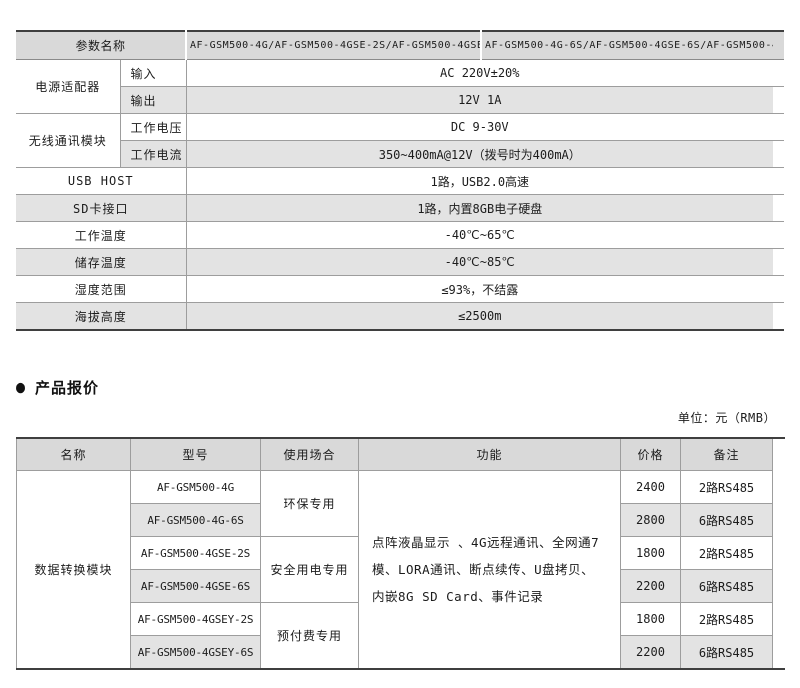 This screenshot has height=688, width=800. Describe the element at coordinates (480, 181) in the screenshot. I see `spec-value-usb-host: 1路，USB2.0高速` at that location.